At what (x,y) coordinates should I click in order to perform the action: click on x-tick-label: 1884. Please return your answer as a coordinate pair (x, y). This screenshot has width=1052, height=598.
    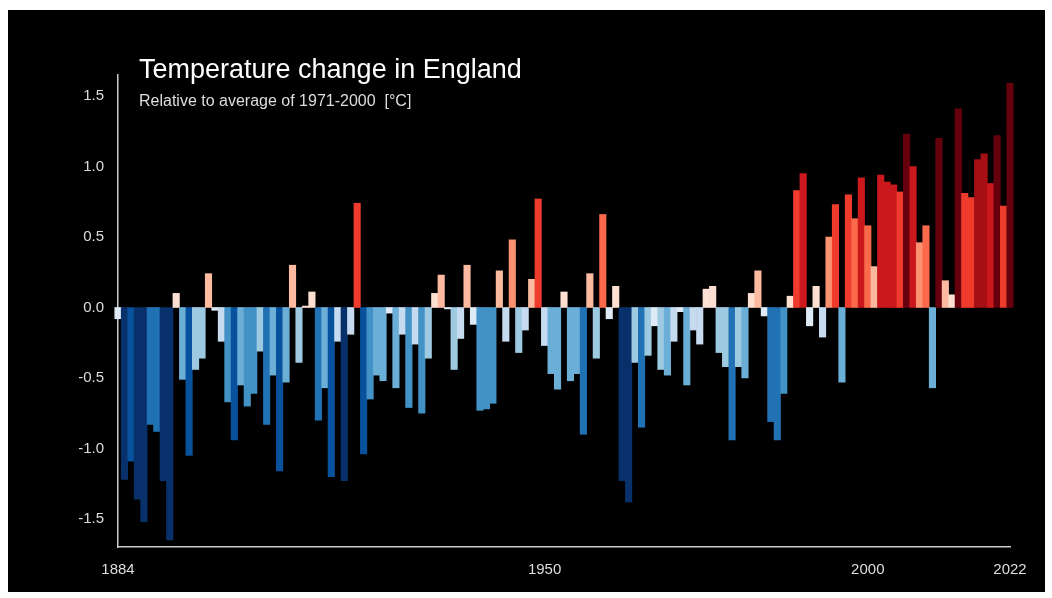
    Looking at the image, I should click on (118, 569).